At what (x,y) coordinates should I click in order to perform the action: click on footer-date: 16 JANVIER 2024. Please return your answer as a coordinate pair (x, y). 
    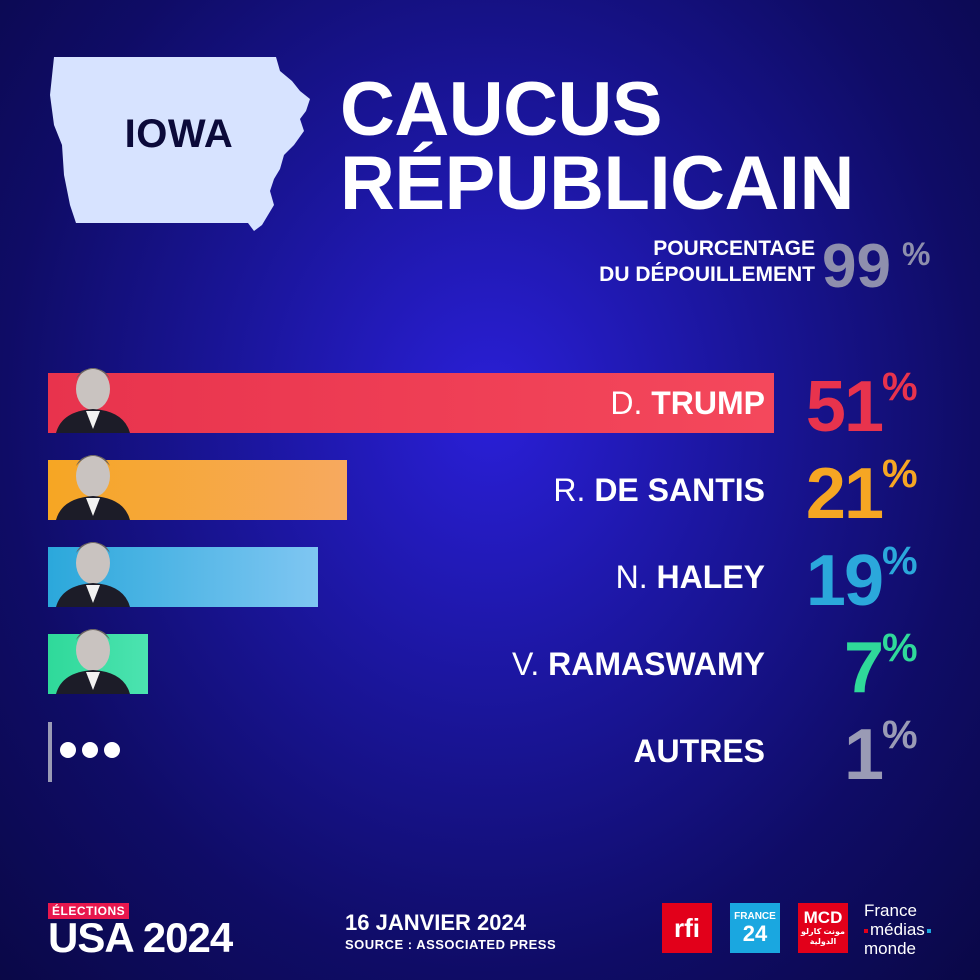
    Looking at the image, I should click on (435, 922).